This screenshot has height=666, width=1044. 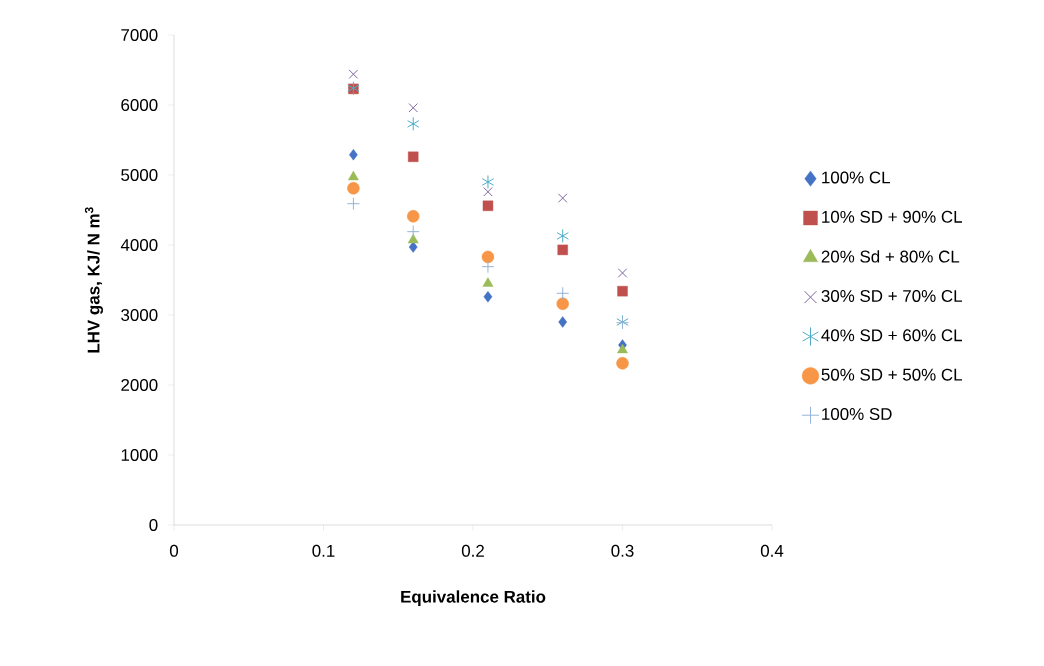 I want to click on y-tick-label: 3000, so click(x=139, y=314).